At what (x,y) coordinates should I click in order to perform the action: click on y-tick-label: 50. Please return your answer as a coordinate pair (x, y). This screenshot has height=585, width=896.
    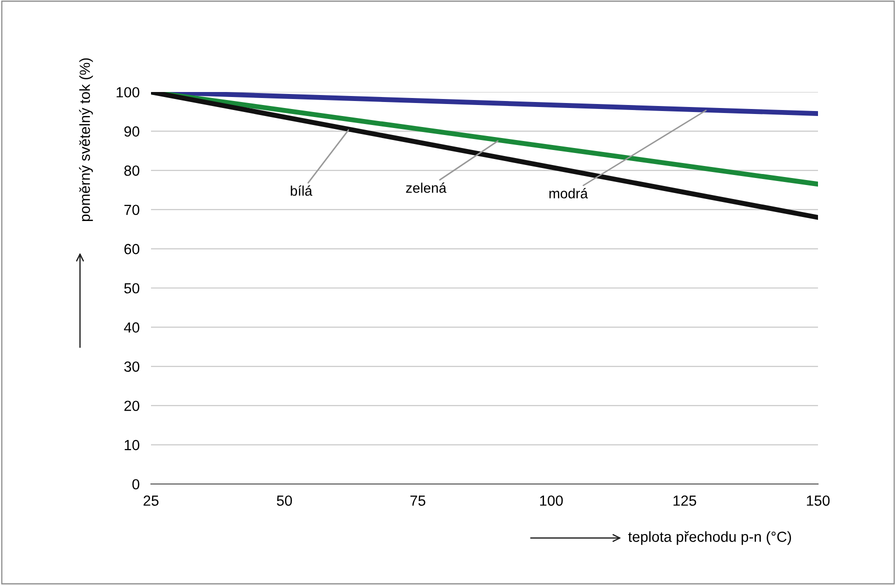
    Looking at the image, I should click on (132, 288).